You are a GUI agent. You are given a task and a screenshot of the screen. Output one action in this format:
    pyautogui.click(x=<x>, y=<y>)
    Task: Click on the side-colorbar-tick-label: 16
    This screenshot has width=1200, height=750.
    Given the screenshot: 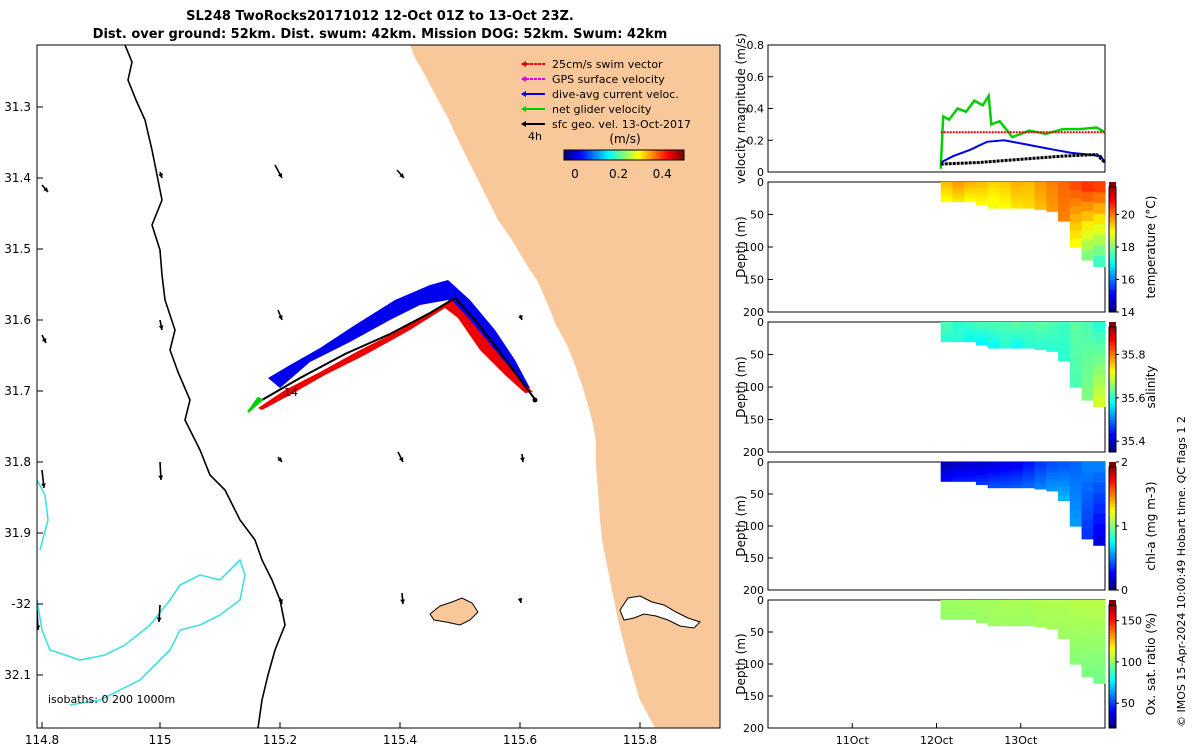 What is the action you would take?
    pyautogui.click(x=1128, y=280)
    